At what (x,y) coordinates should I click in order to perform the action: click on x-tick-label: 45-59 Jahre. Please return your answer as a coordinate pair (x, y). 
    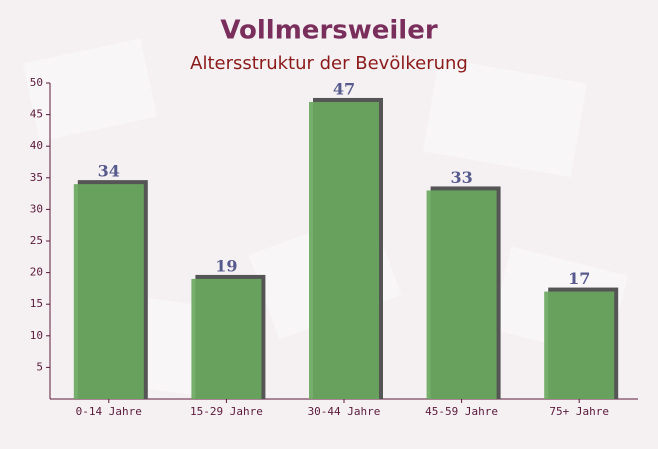
    Looking at the image, I should click on (461, 411).